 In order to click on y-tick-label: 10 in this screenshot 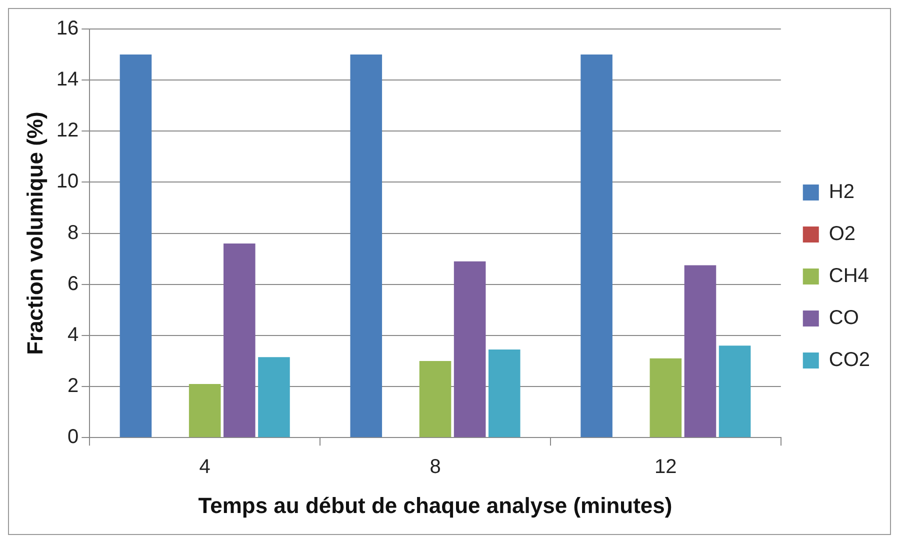, I will do `click(67, 181)`.